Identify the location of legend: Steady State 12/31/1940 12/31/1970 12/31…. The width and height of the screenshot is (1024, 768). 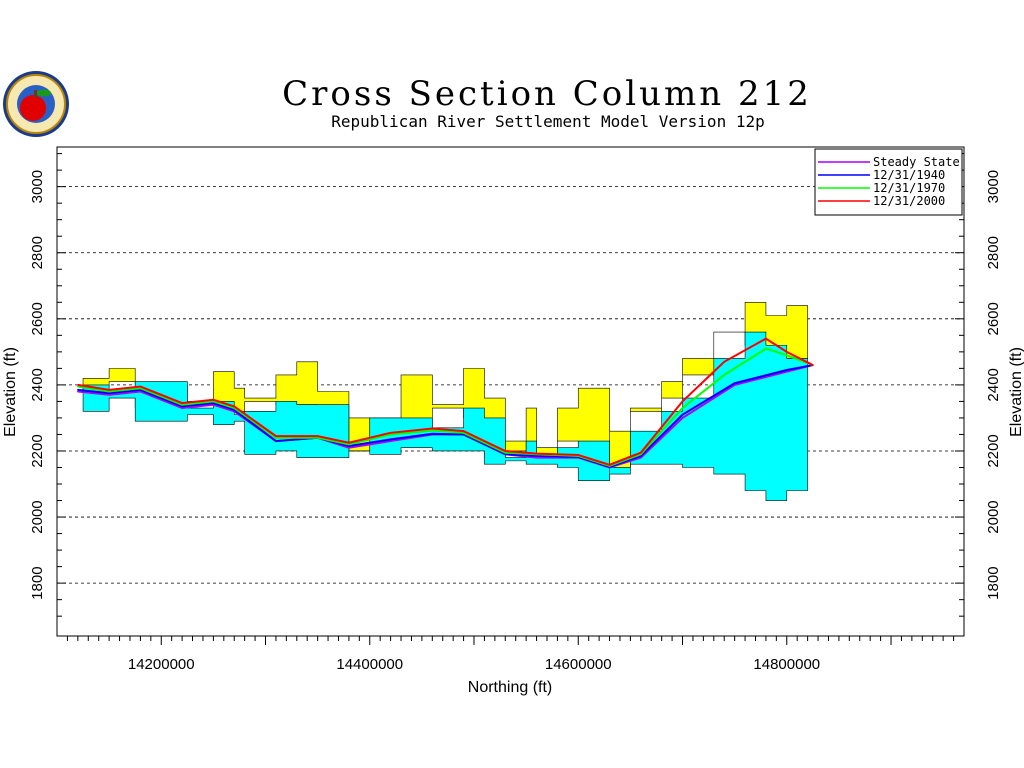
(888, 182).